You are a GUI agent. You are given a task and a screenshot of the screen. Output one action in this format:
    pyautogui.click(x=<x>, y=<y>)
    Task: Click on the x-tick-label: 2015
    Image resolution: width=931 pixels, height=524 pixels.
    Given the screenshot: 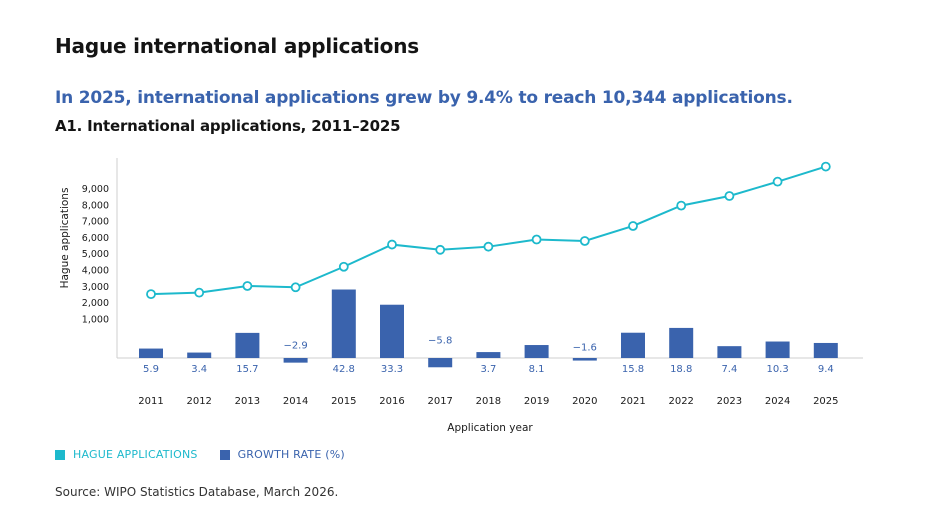 What is the action you would take?
    pyautogui.click(x=343, y=401)
    